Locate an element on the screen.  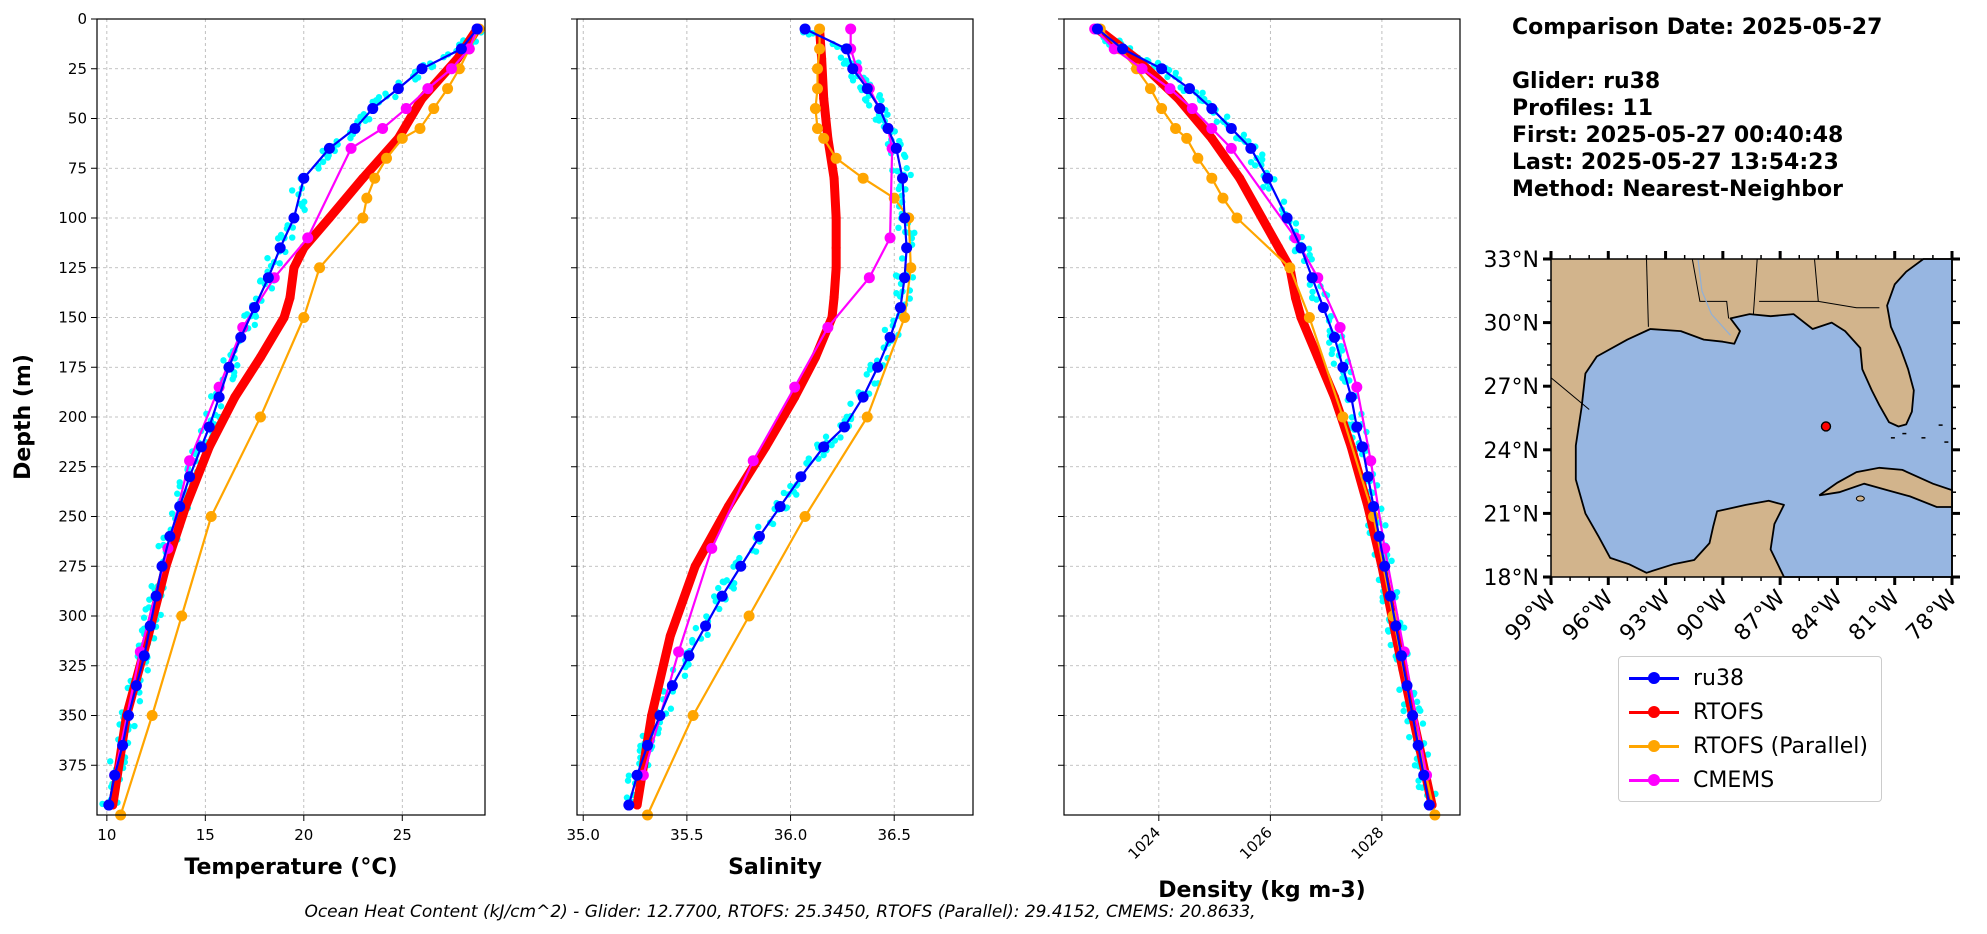
glider-name: Glider: ru38 is located at coordinates (1586, 81).